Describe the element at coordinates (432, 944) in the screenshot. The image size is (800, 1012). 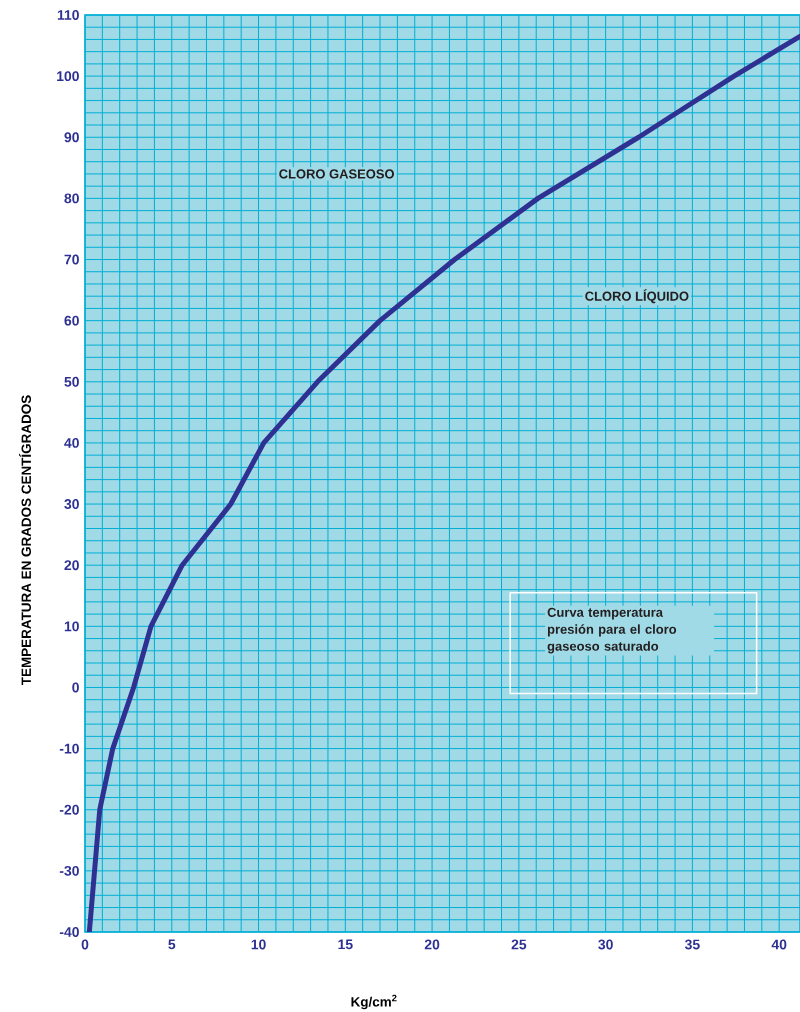
I see `x-tick-label: 20` at that location.